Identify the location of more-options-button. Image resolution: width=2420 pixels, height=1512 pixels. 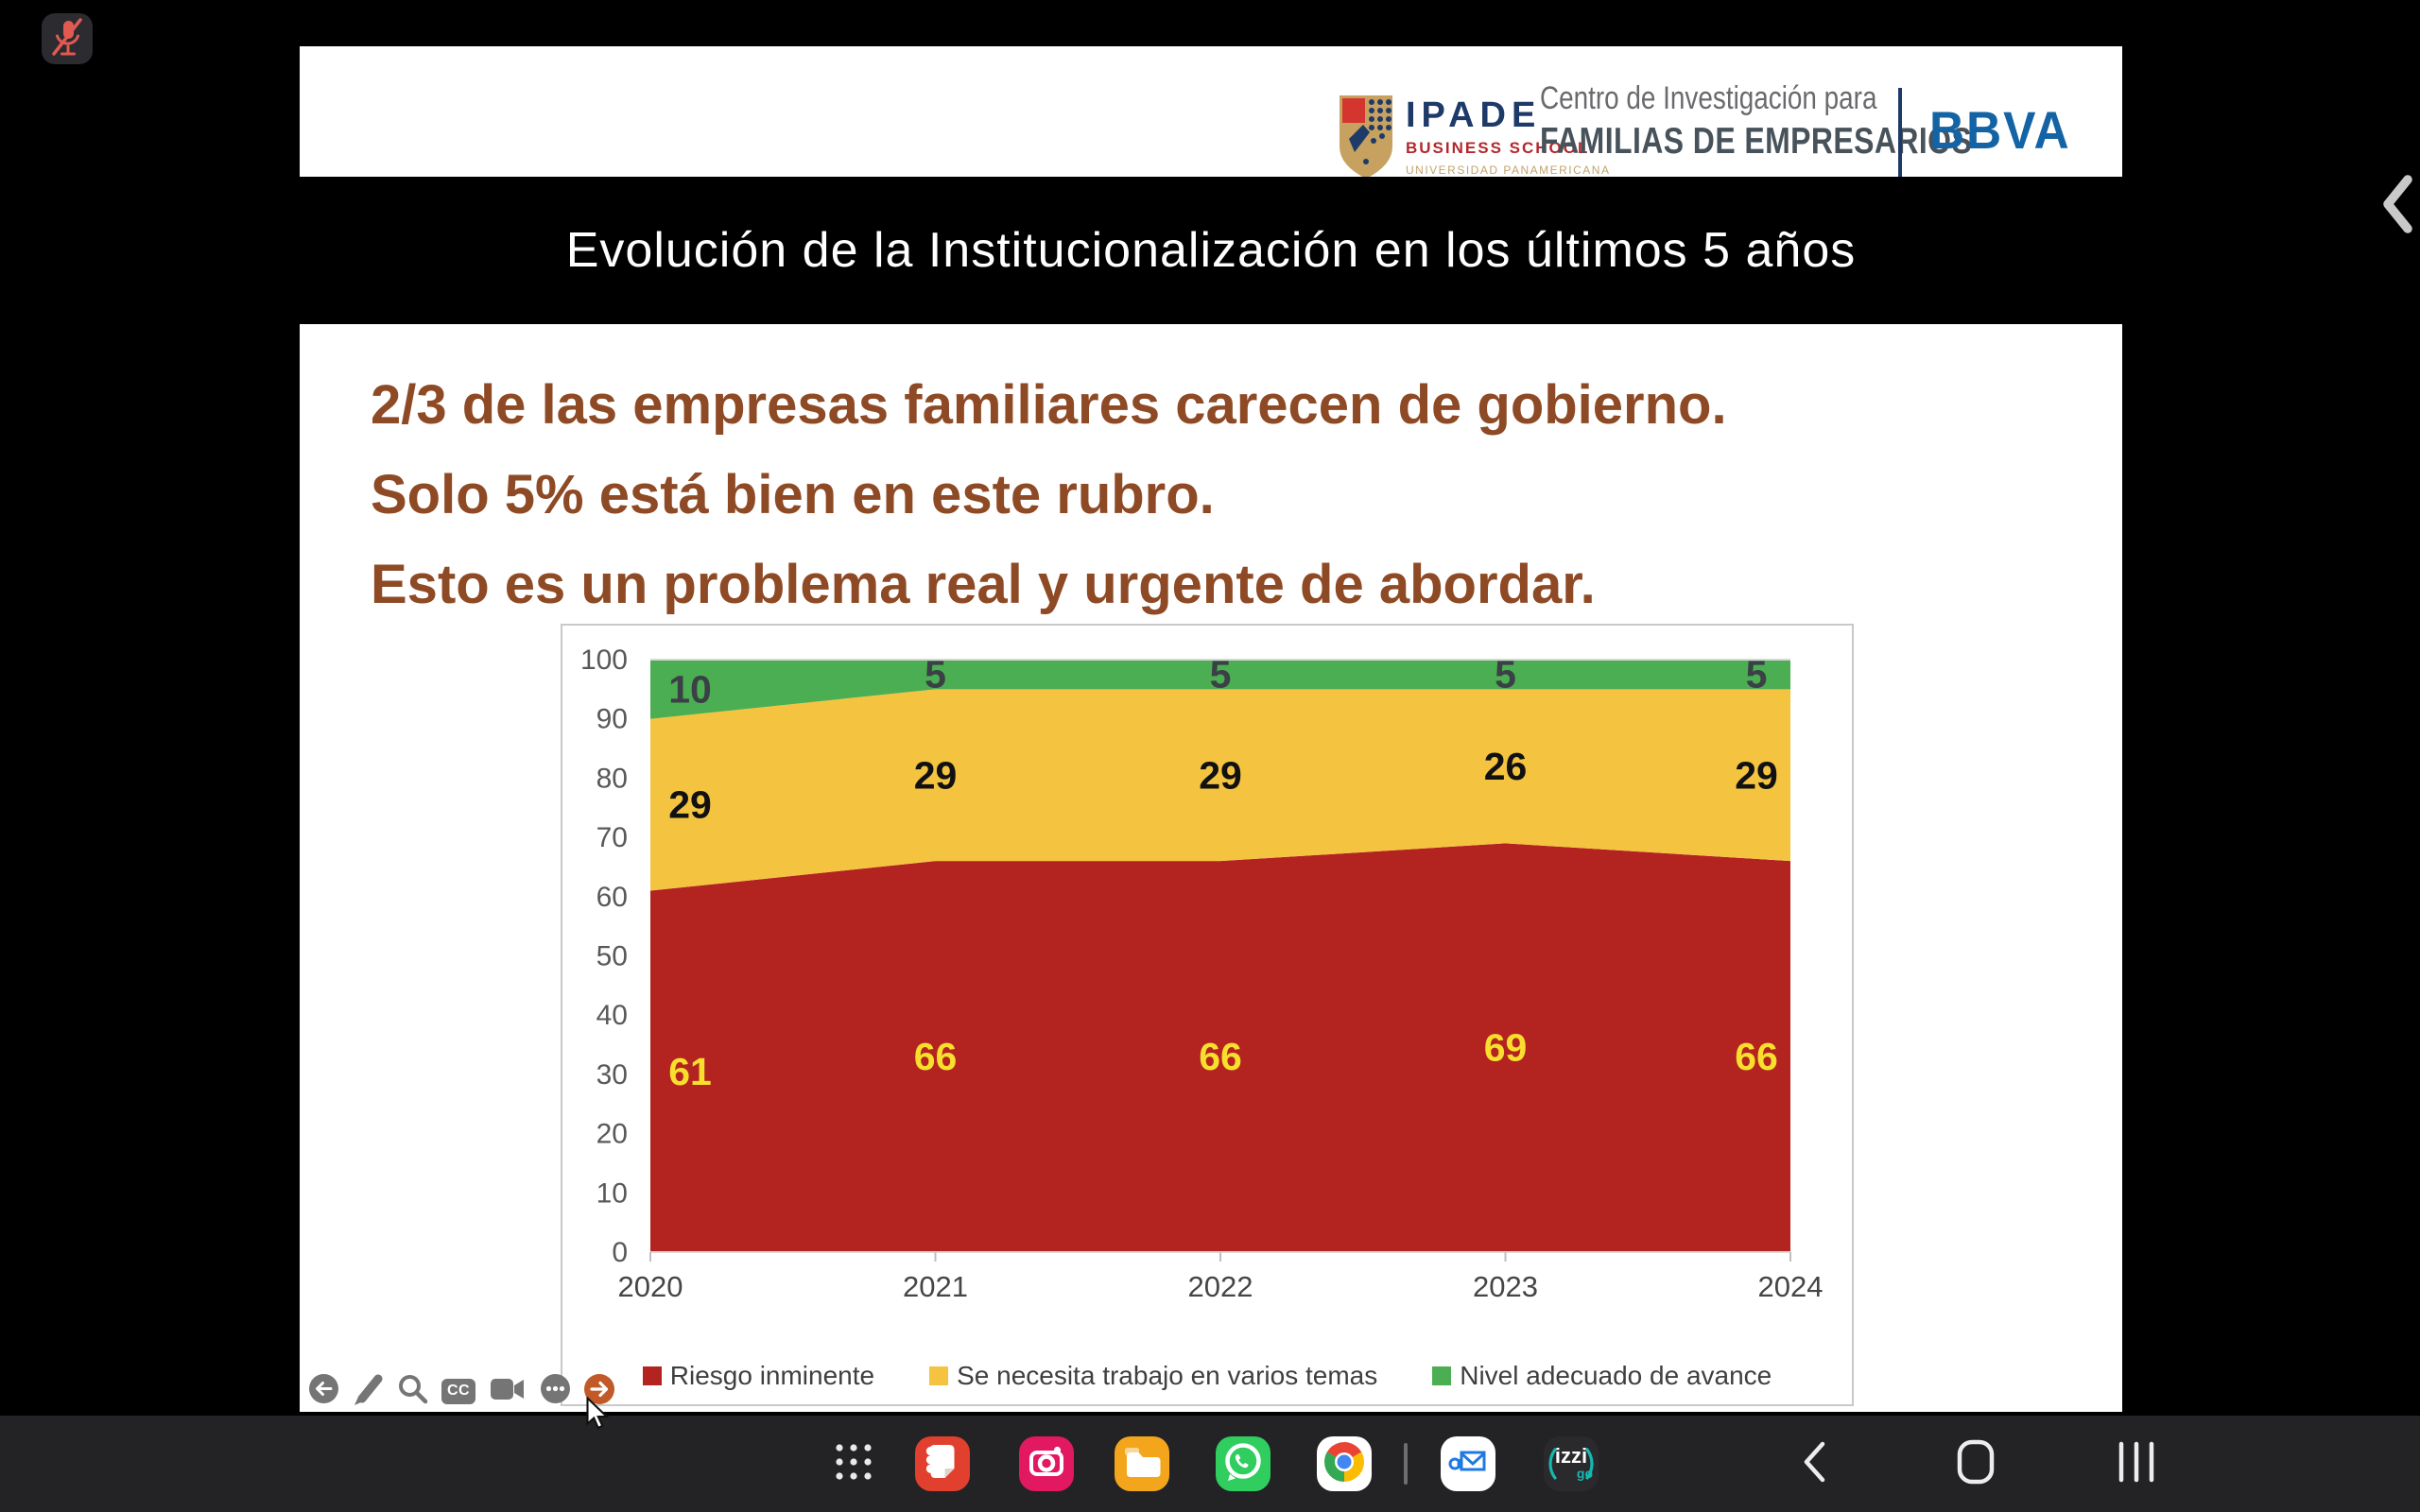
(555, 1391).